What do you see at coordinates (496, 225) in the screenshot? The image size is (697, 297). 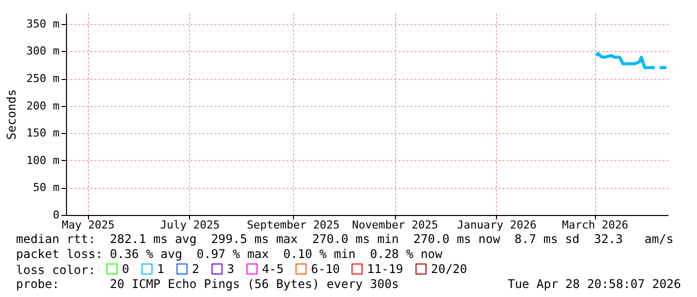 I see `x-tick-label: January 2026` at bounding box center [496, 225].